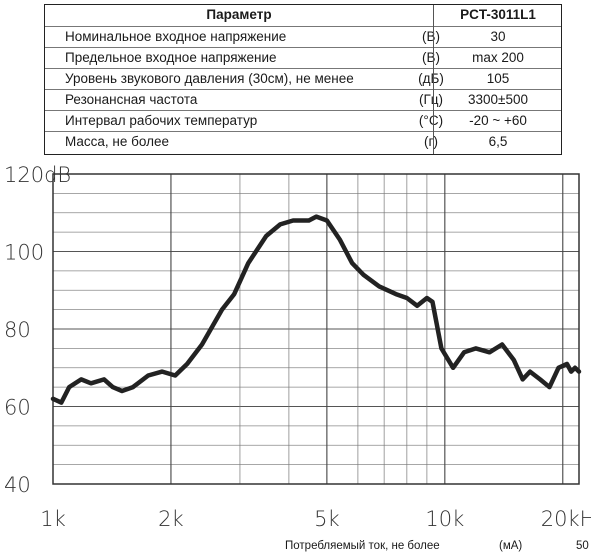  I want to click on footer-unit: (мА), so click(511, 546).